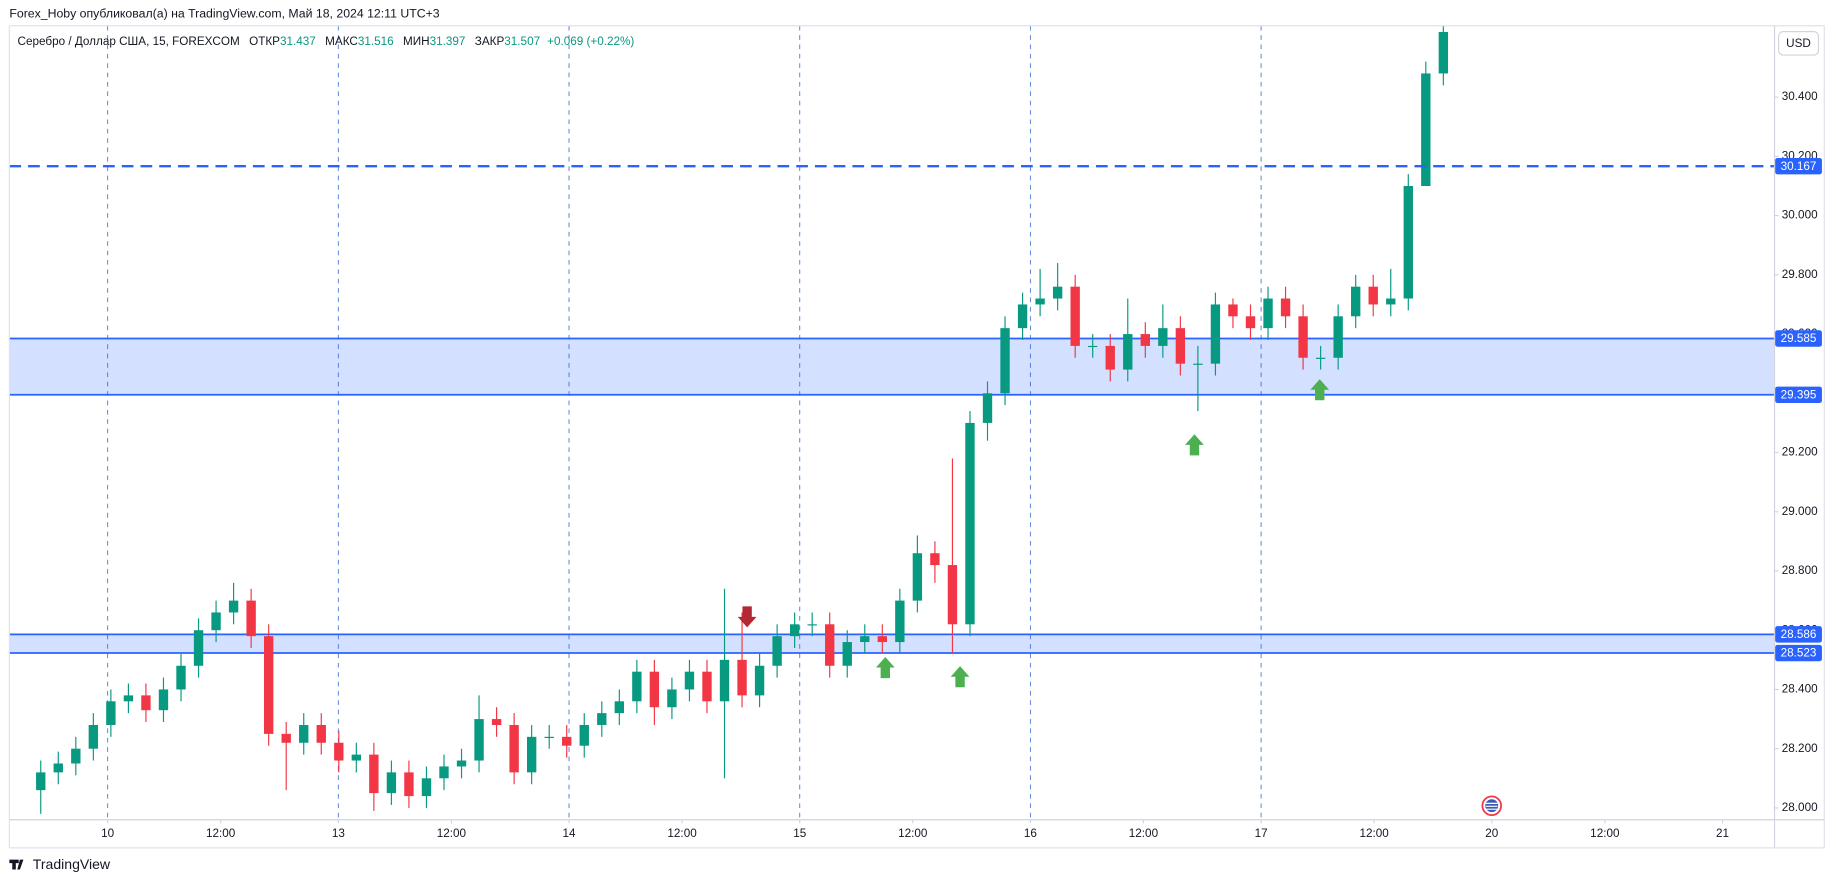  Describe the element at coordinates (522, 41) in the screenshot. I see `legend-close: 31.507` at that location.